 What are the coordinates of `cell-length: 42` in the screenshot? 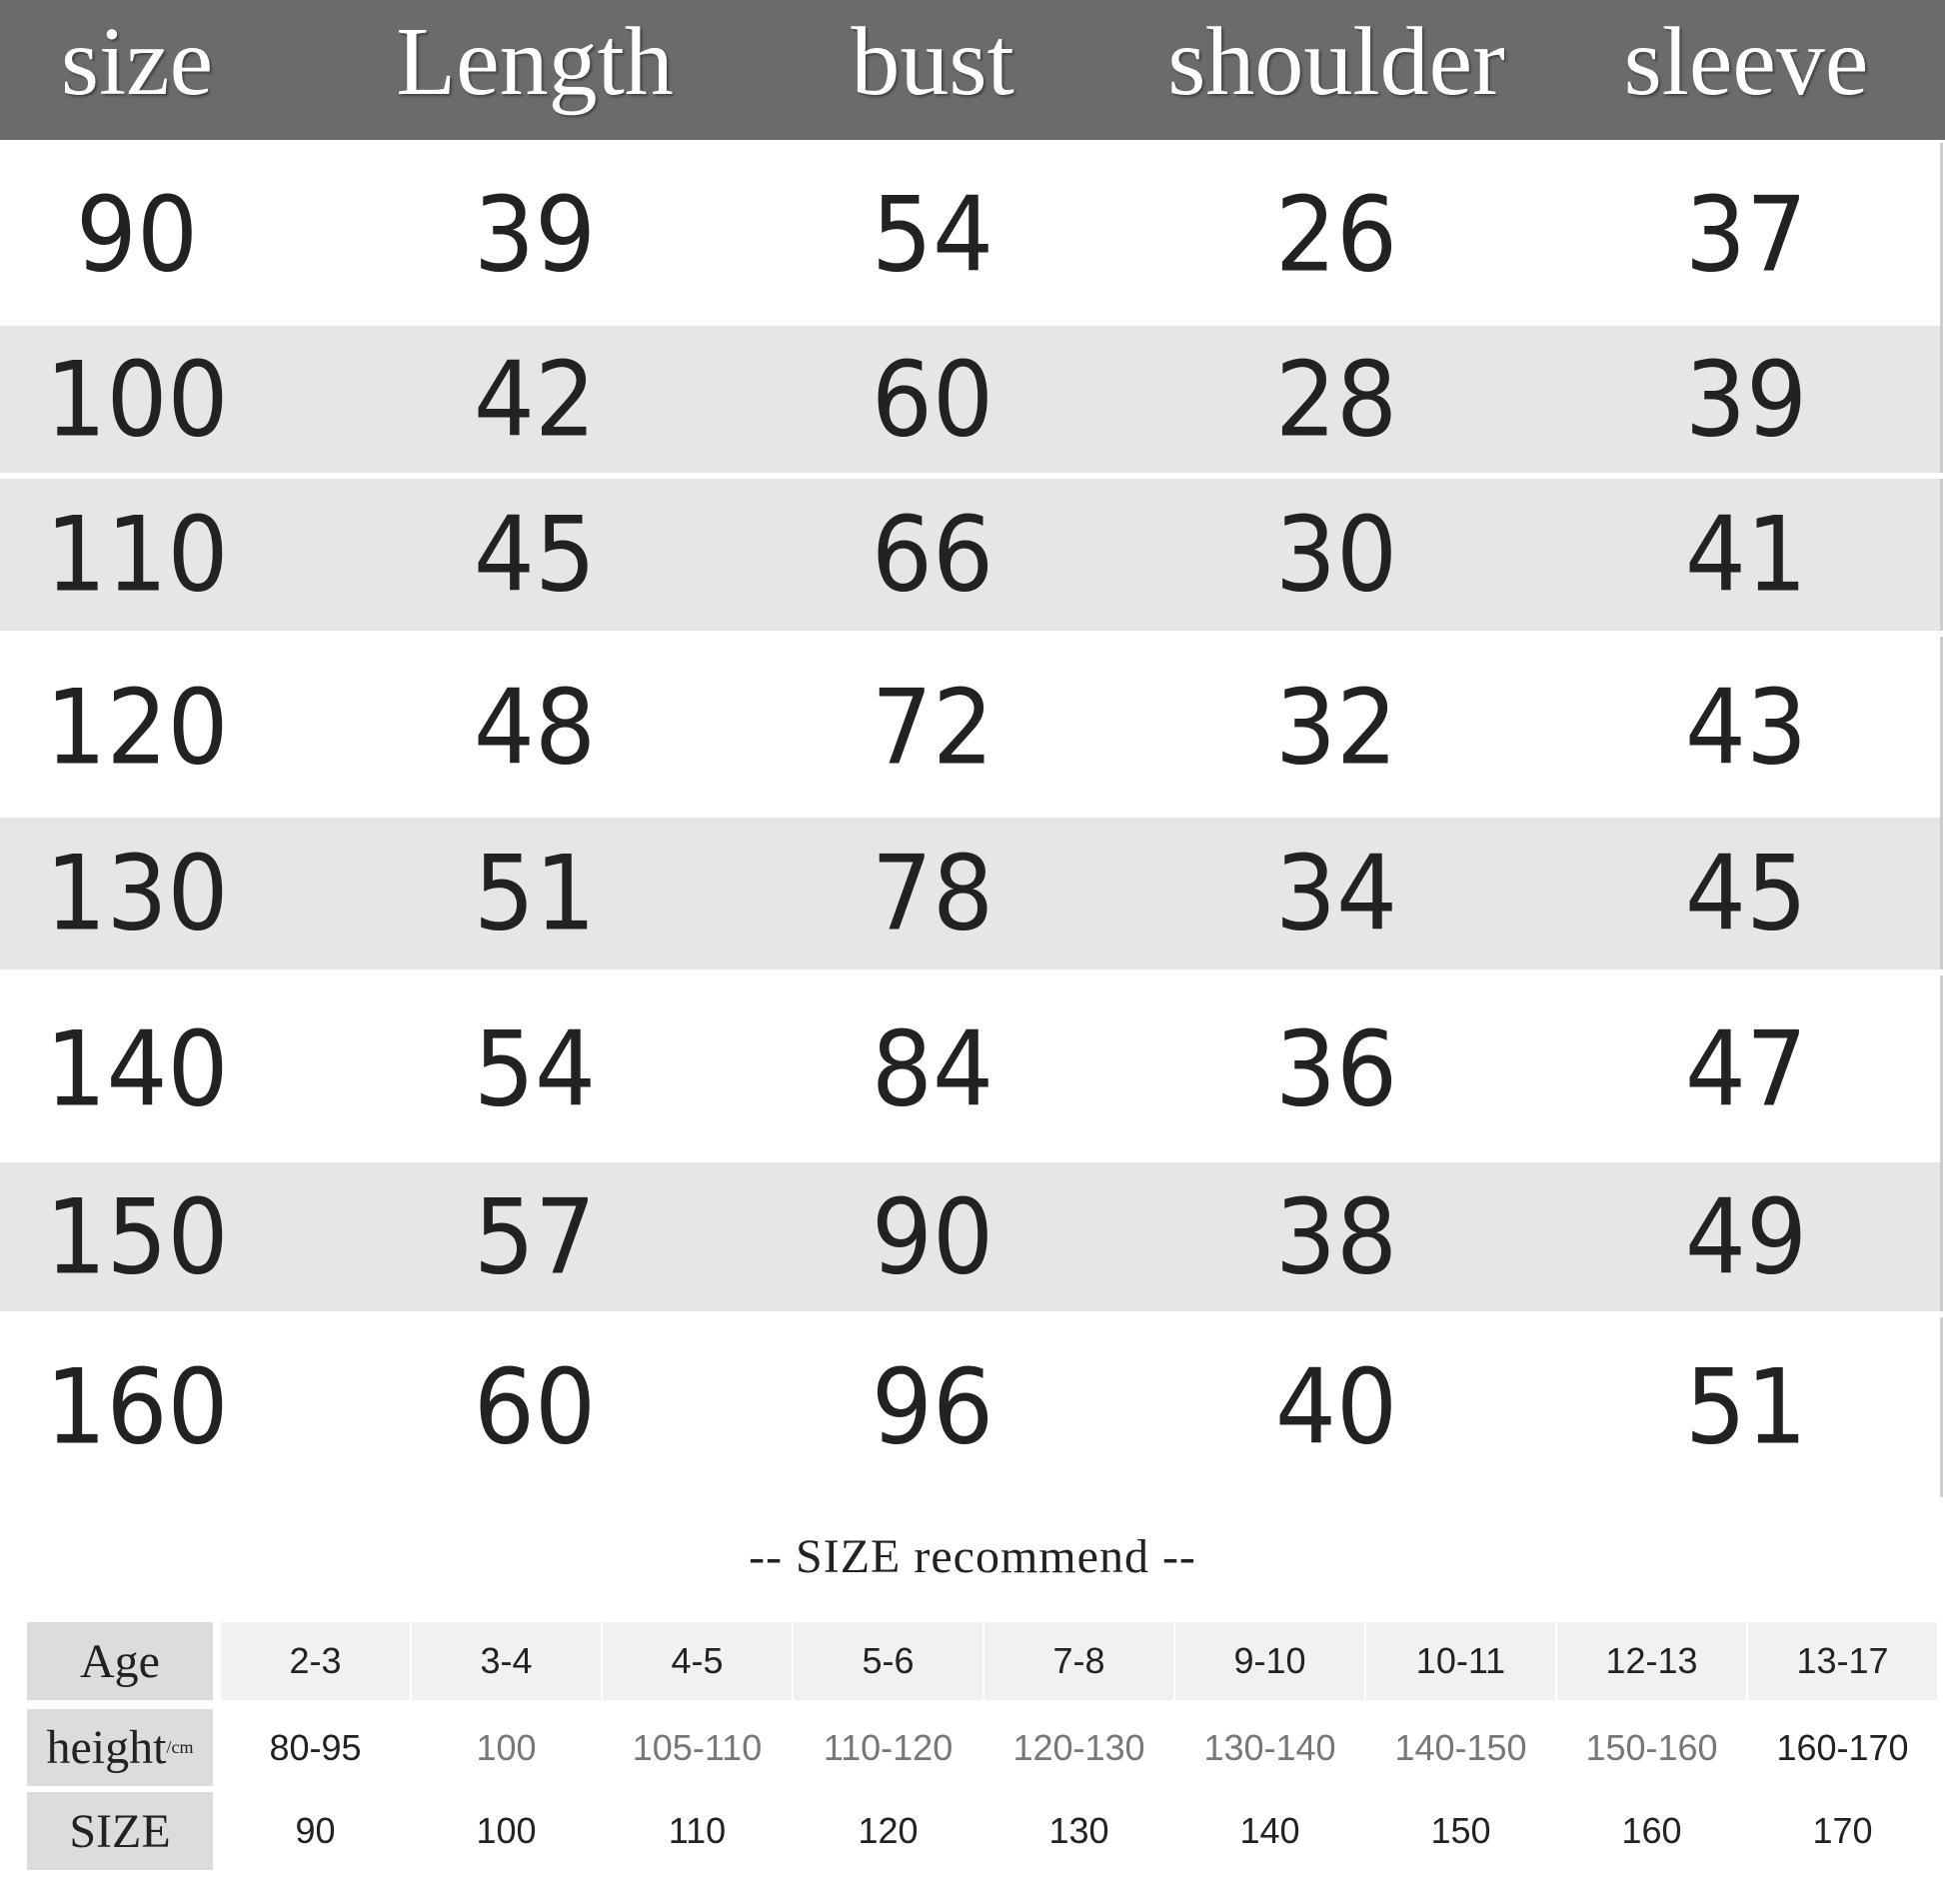 It's located at (535, 399).